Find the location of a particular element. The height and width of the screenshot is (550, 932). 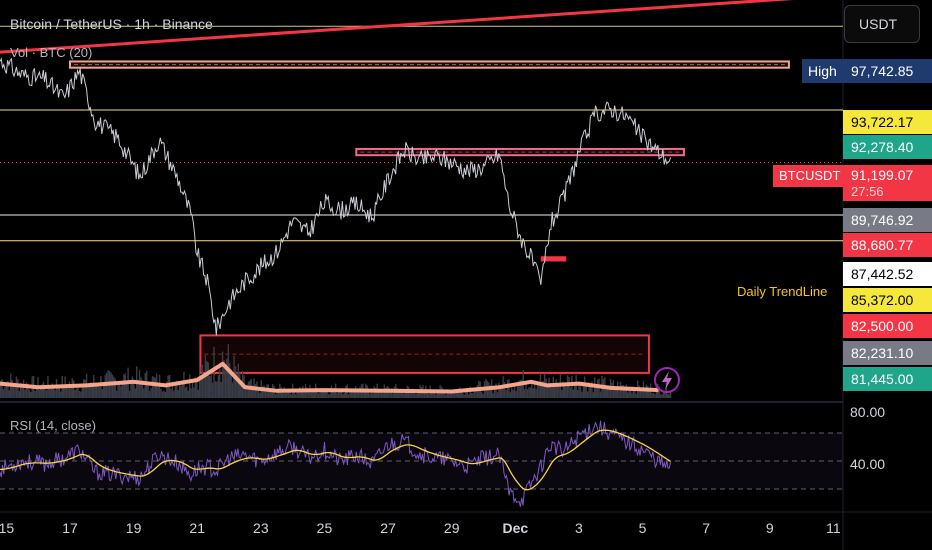

rsi-line is located at coordinates (336, 463).